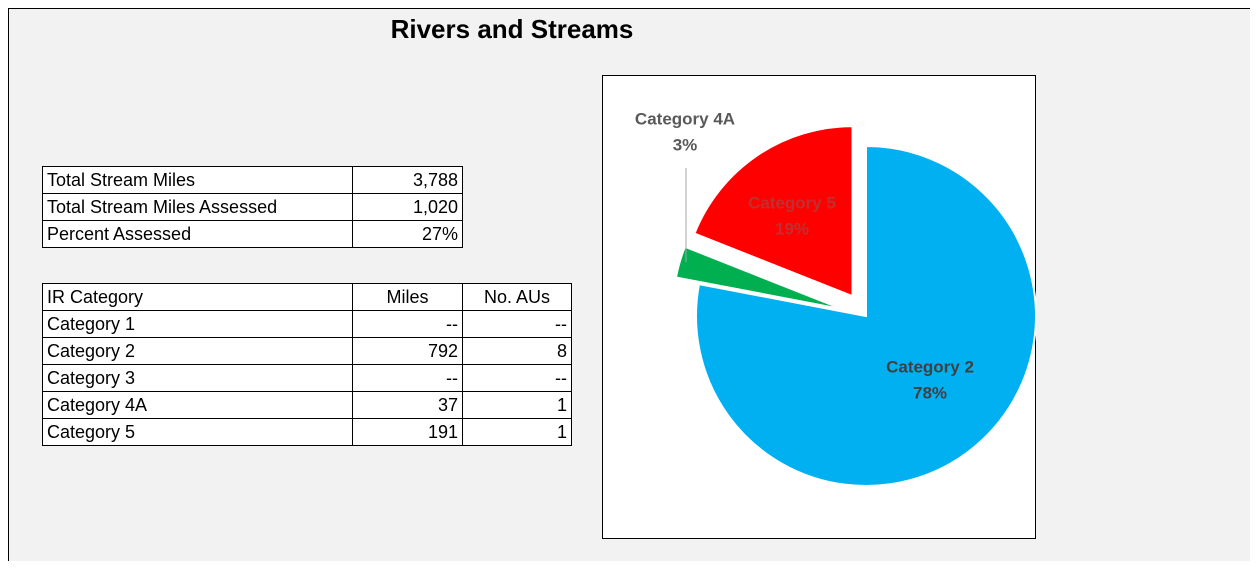 Image resolution: width=1259 pixels, height=569 pixels. I want to click on slice-label: Category 5, so click(792, 202).